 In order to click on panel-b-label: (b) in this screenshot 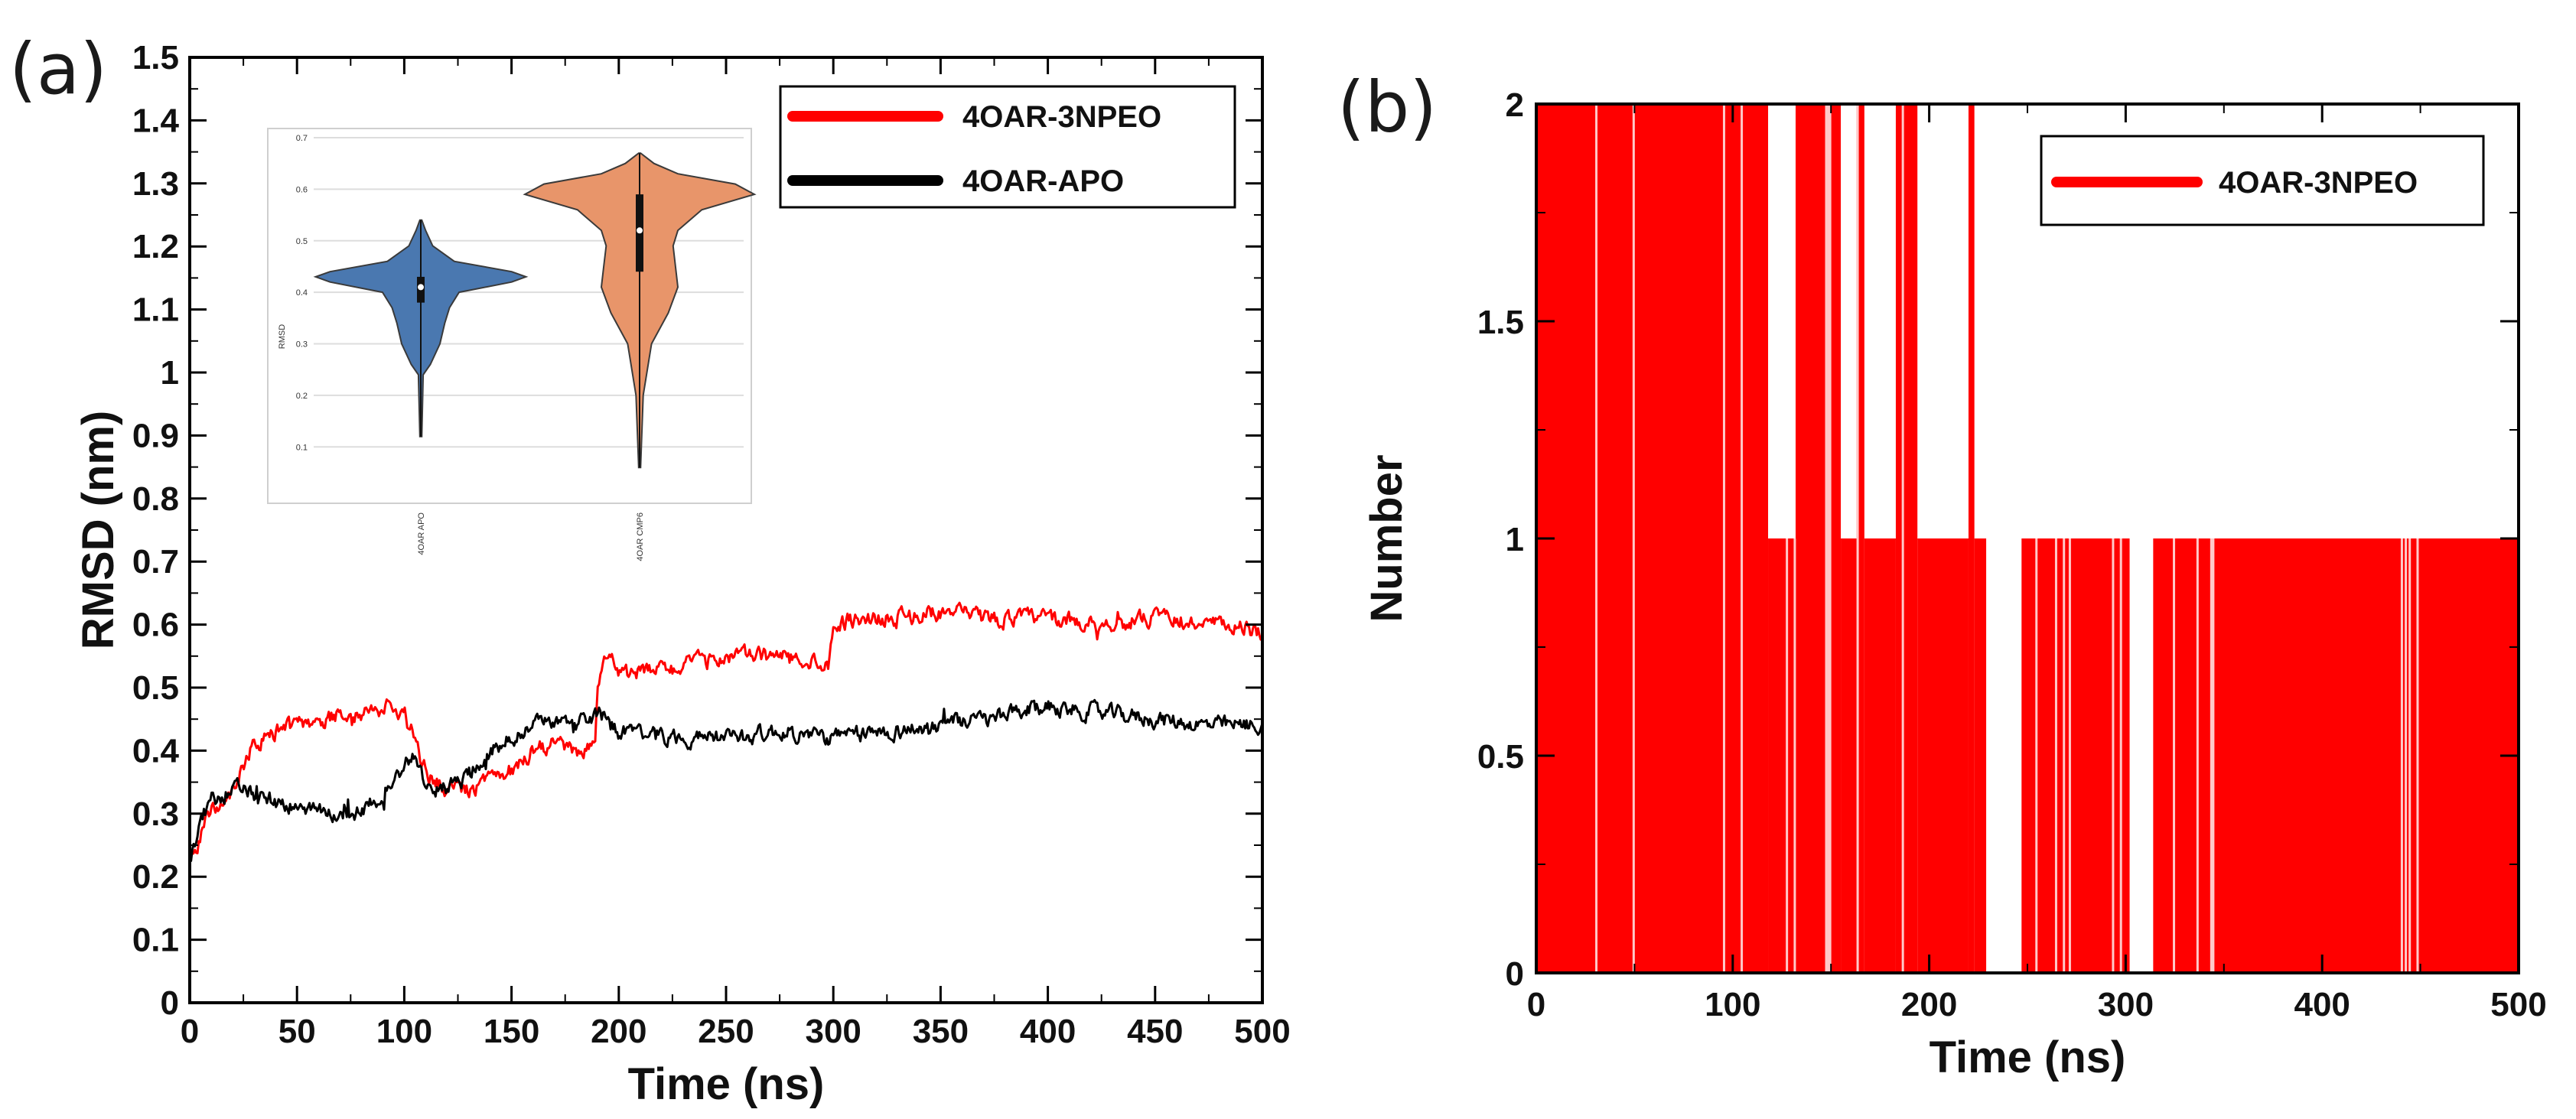, I will do `click(1387, 107)`.